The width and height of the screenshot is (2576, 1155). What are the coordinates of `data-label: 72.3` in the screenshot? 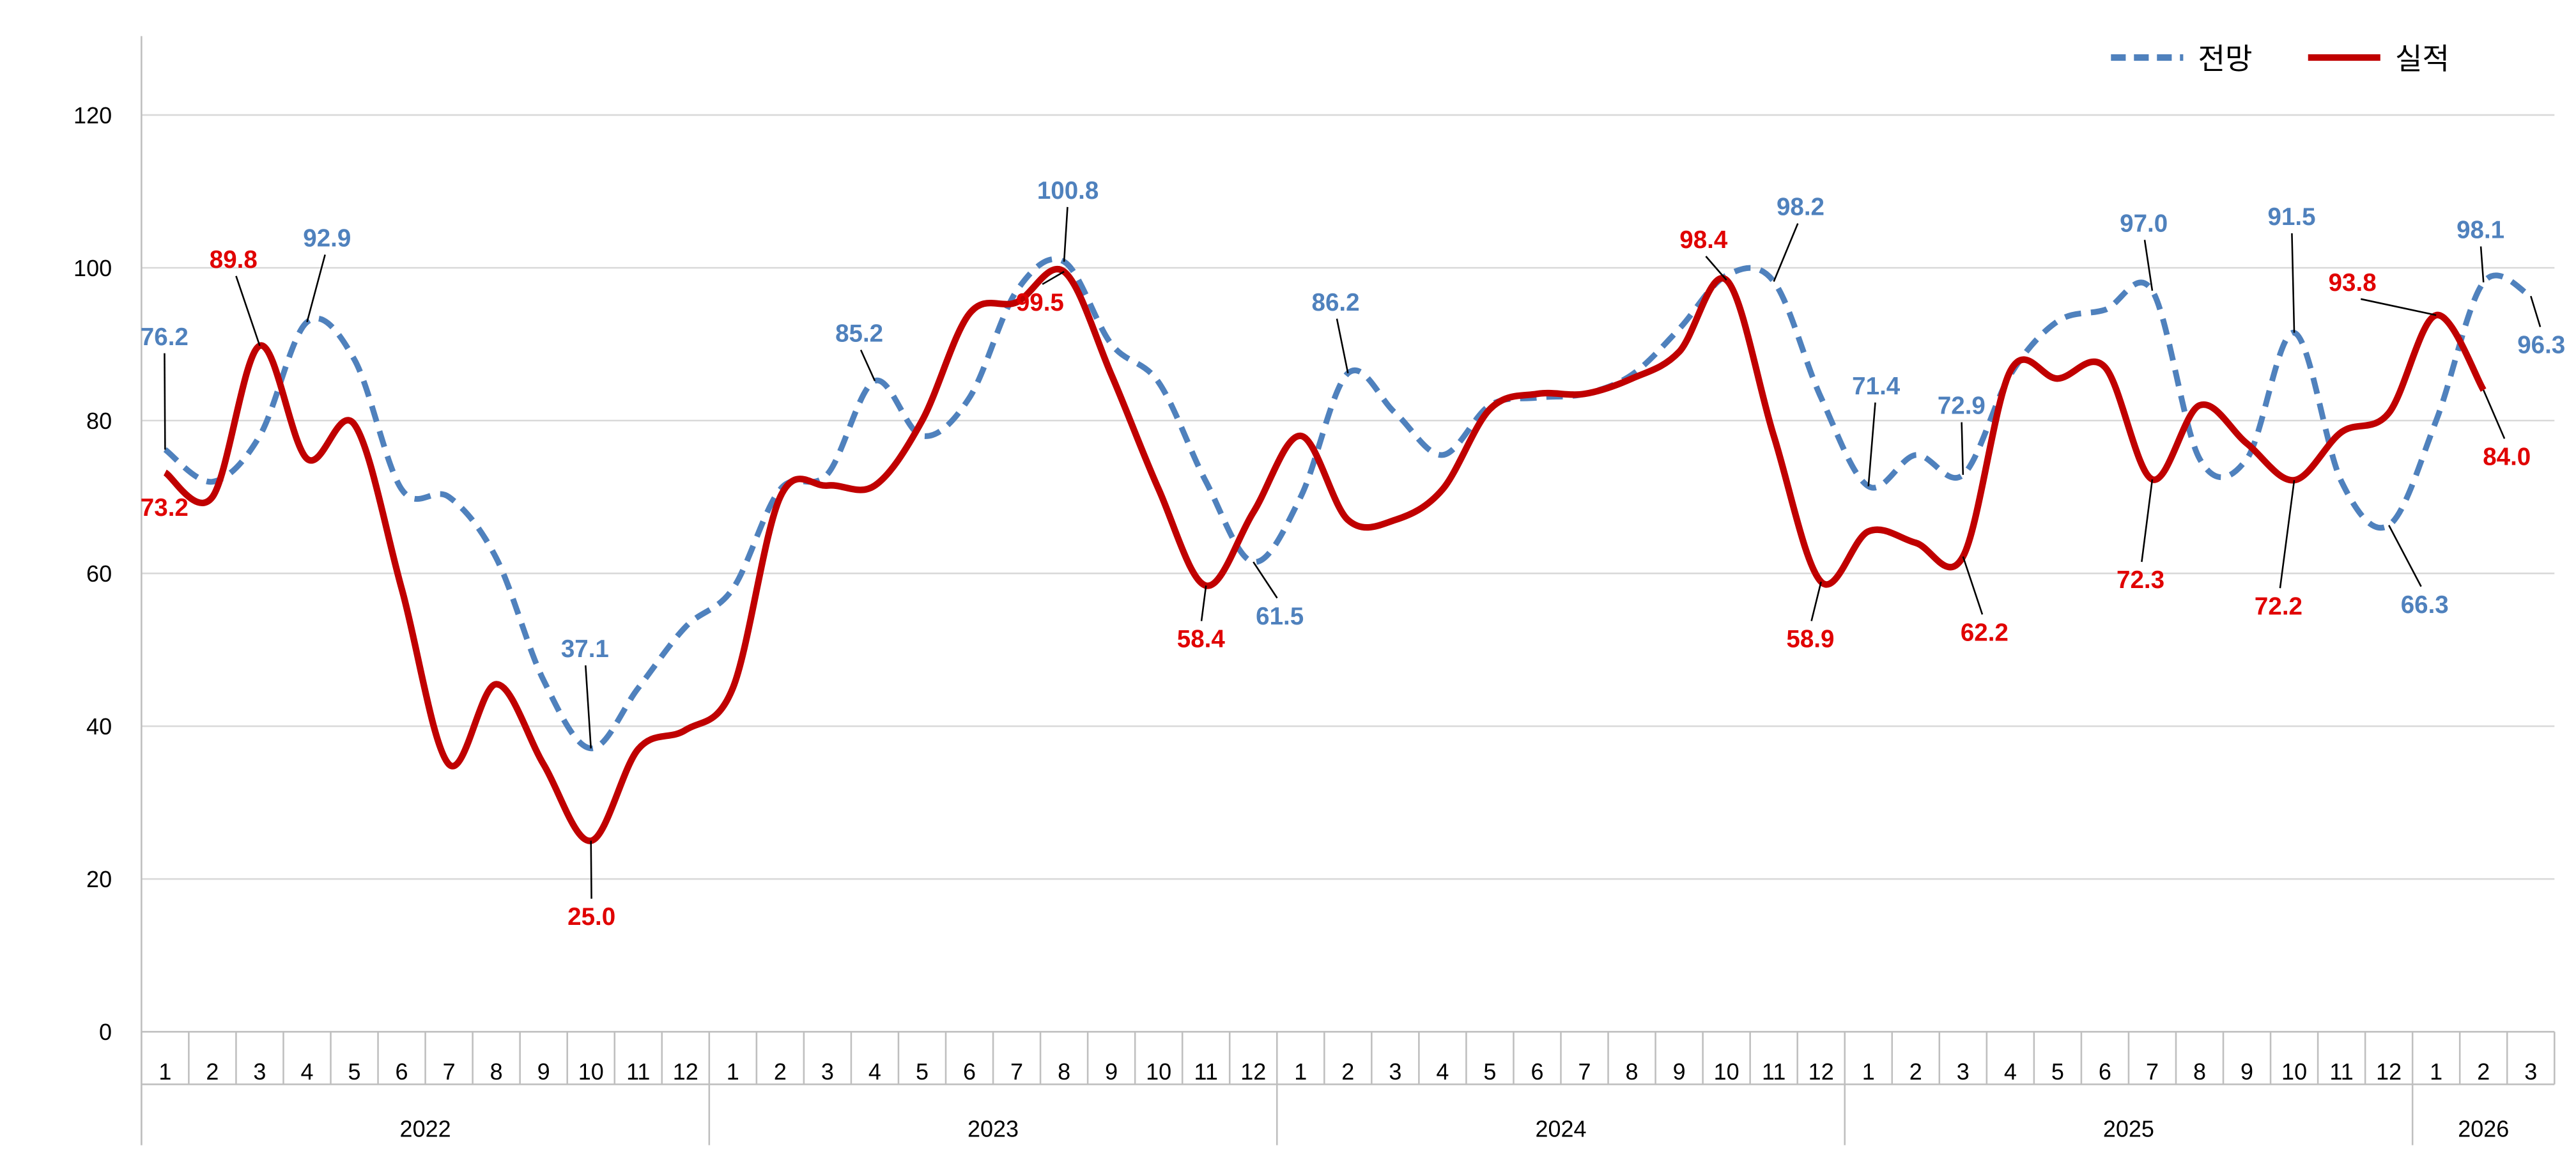 It's located at (2140, 580).